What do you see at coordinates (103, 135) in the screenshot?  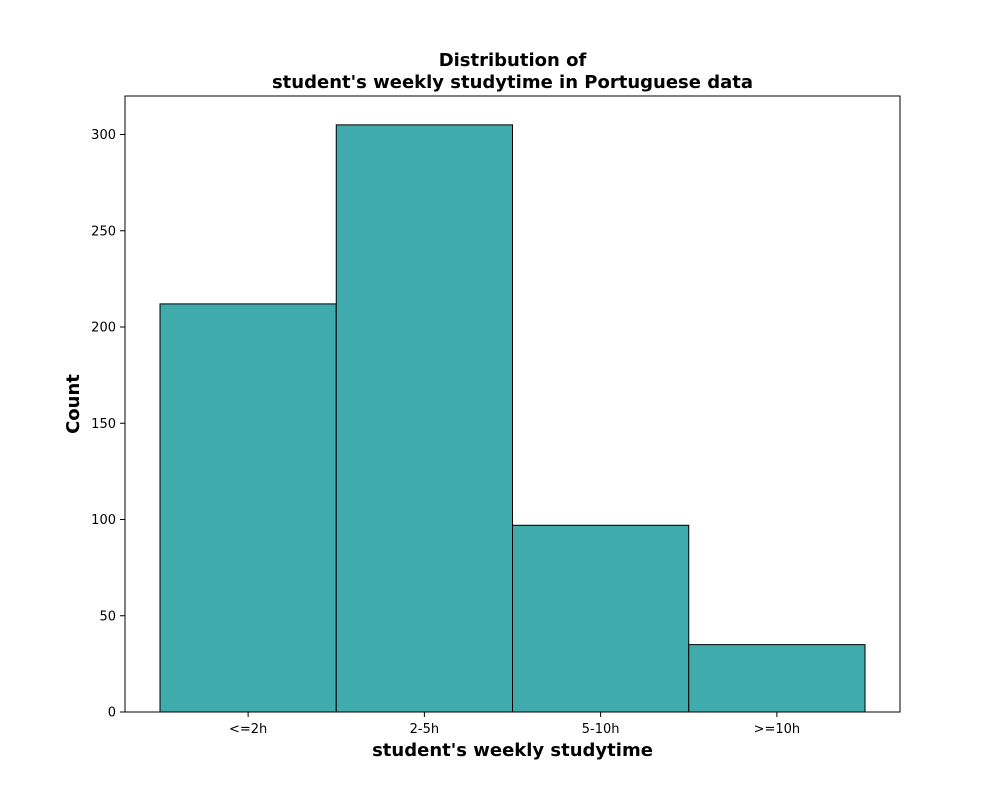 I see `y-tick-label: 300` at bounding box center [103, 135].